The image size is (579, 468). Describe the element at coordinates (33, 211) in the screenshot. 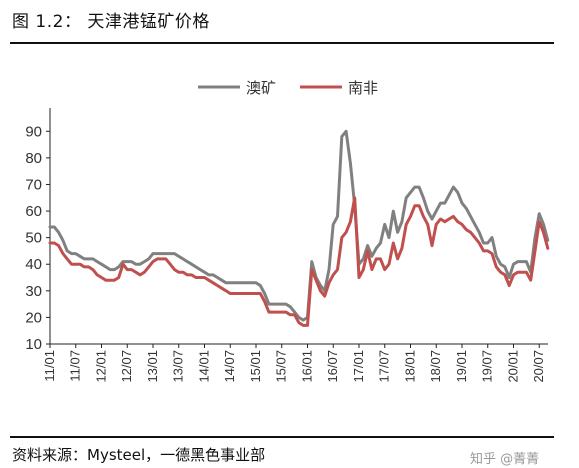

I see `y-tick-label: 60` at that location.